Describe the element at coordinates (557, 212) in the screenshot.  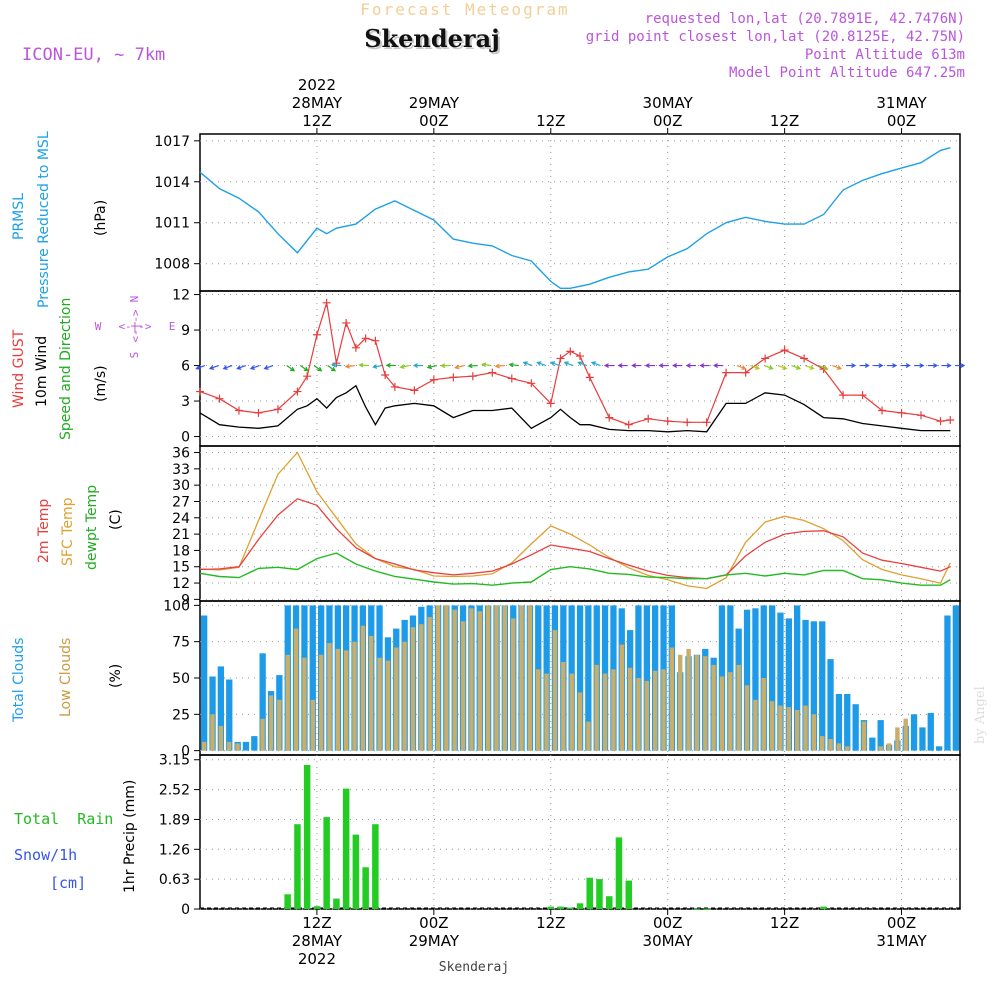
I see `pressure-panel: 1008 1011 1014 1017` at that location.